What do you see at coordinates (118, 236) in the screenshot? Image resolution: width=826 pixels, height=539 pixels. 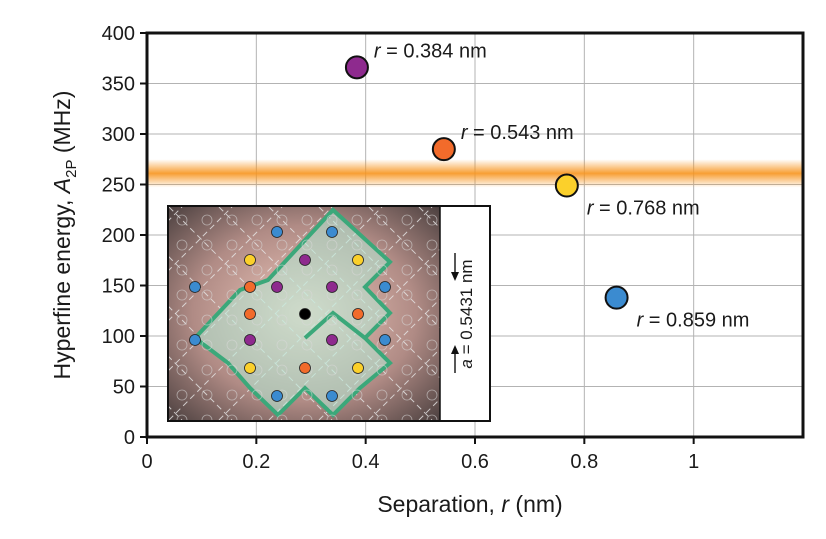 I see `y-tick-label: 200` at bounding box center [118, 236].